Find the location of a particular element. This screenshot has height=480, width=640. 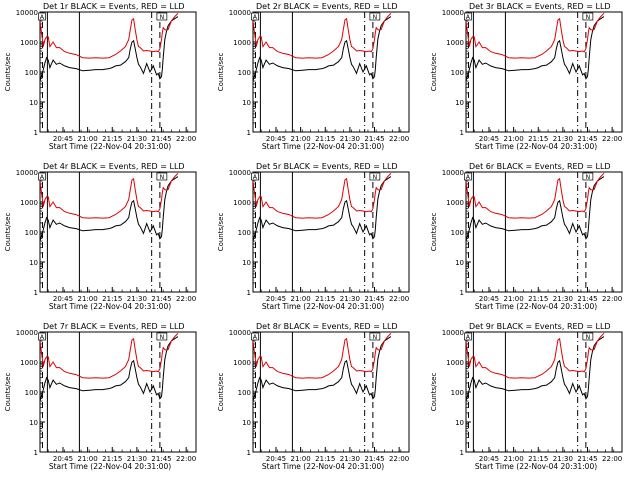

panel-title: Det 3r BLACK = Events, RED = LLD is located at coordinates (540, 6).